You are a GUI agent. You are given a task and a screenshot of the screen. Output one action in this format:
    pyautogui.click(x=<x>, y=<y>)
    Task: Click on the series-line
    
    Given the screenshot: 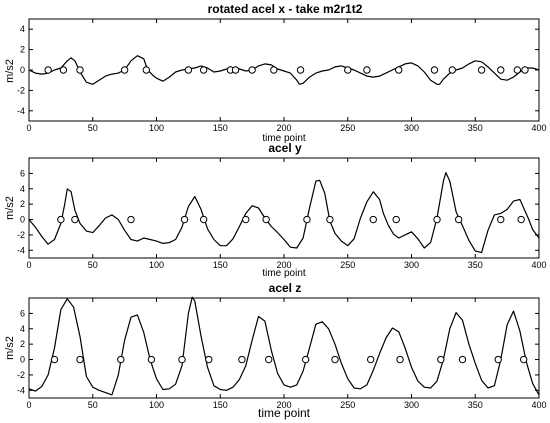 What is the action you would take?
    pyautogui.click(x=284, y=70)
    